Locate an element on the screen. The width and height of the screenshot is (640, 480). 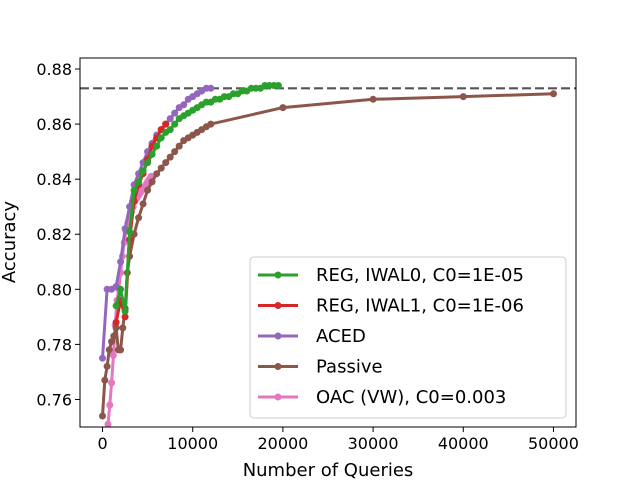
x-tick-label: 30000 is located at coordinates (373, 443).